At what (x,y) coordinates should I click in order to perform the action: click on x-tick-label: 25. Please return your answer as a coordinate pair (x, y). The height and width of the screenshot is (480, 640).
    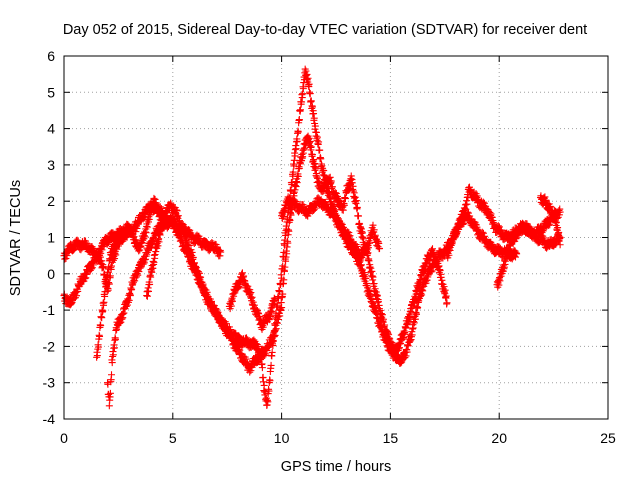
    Looking at the image, I should click on (608, 438).